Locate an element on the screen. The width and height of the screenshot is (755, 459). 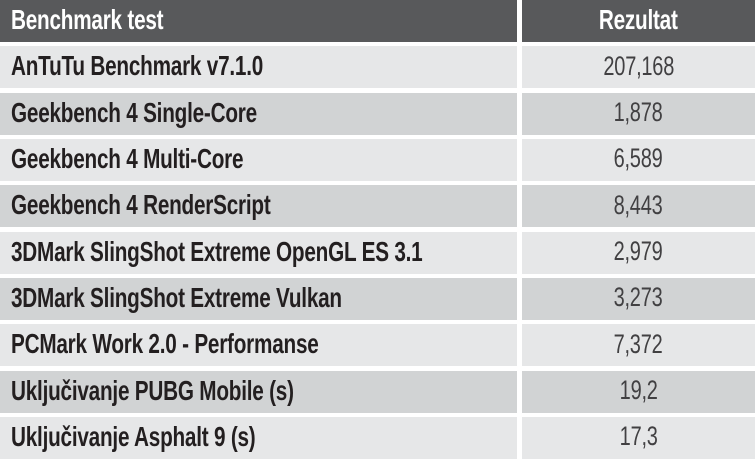
benchmark-name: Geekbench 4 Single-Core is located at coordinates (134, 112).